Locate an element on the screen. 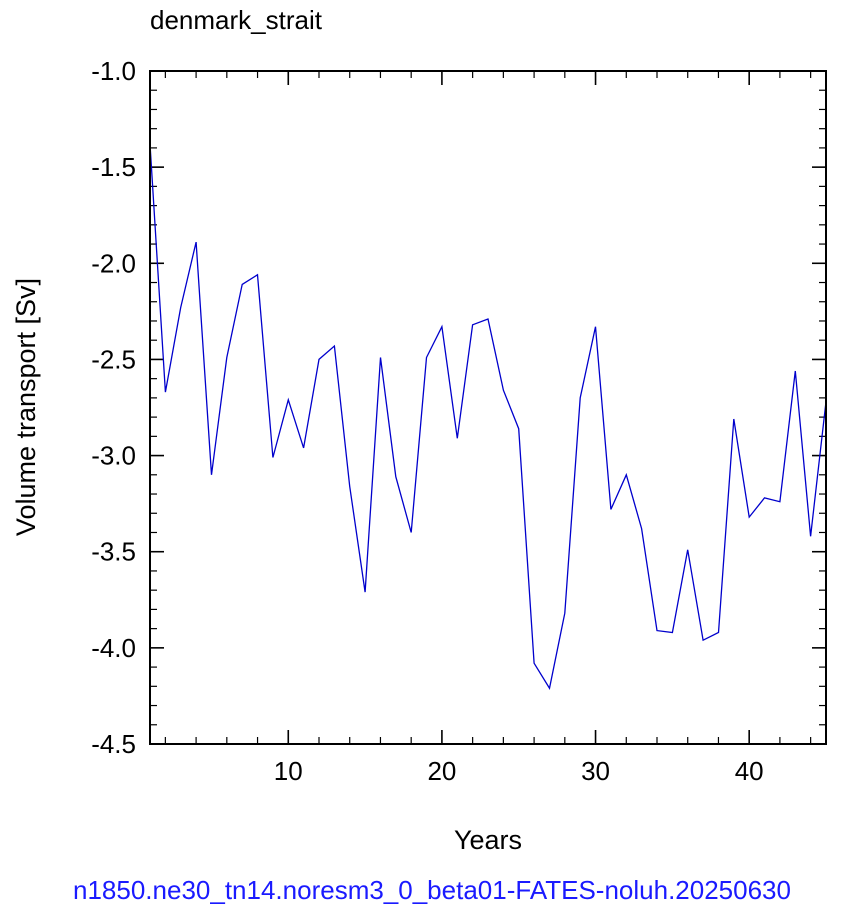  x-tick-label: 40 is located at coordinates (749, 771).